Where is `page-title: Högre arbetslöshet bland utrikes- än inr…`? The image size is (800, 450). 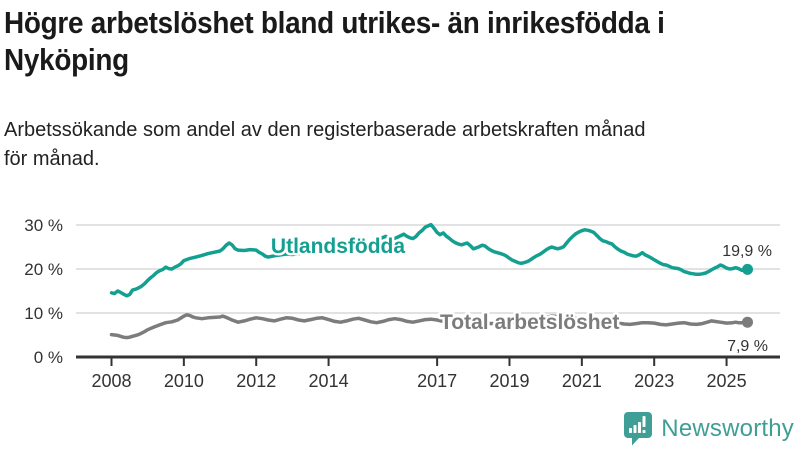
page-title: Högre arbetslöshet bland utrikes- än inr… is located at coordinates (334, 41).